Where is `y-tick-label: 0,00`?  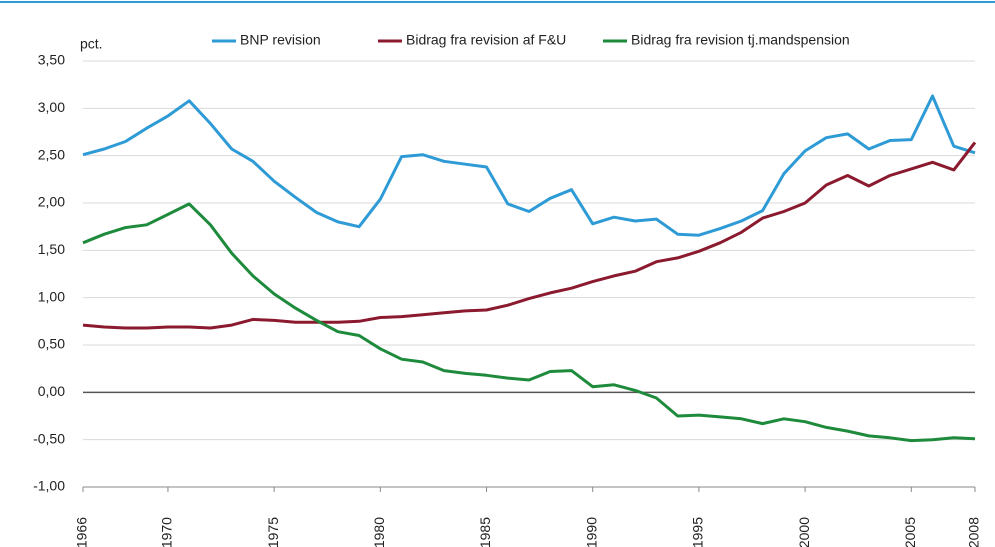
y-tick-label: 0,00 is located at coordinates (51, 391).